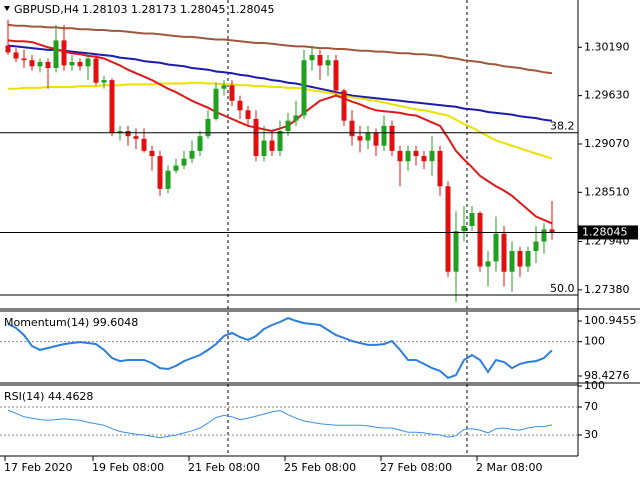 The height and width of the screenshot is (480, 640). I want to click on y-tick-label: 1.29070, so click(607, 143).